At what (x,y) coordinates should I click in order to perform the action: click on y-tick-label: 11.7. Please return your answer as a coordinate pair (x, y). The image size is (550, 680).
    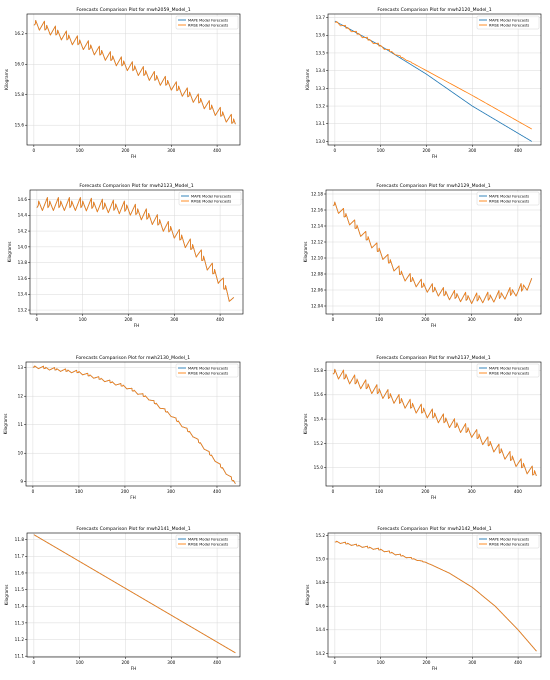
    Looking at the image, I should click on (20, 556).